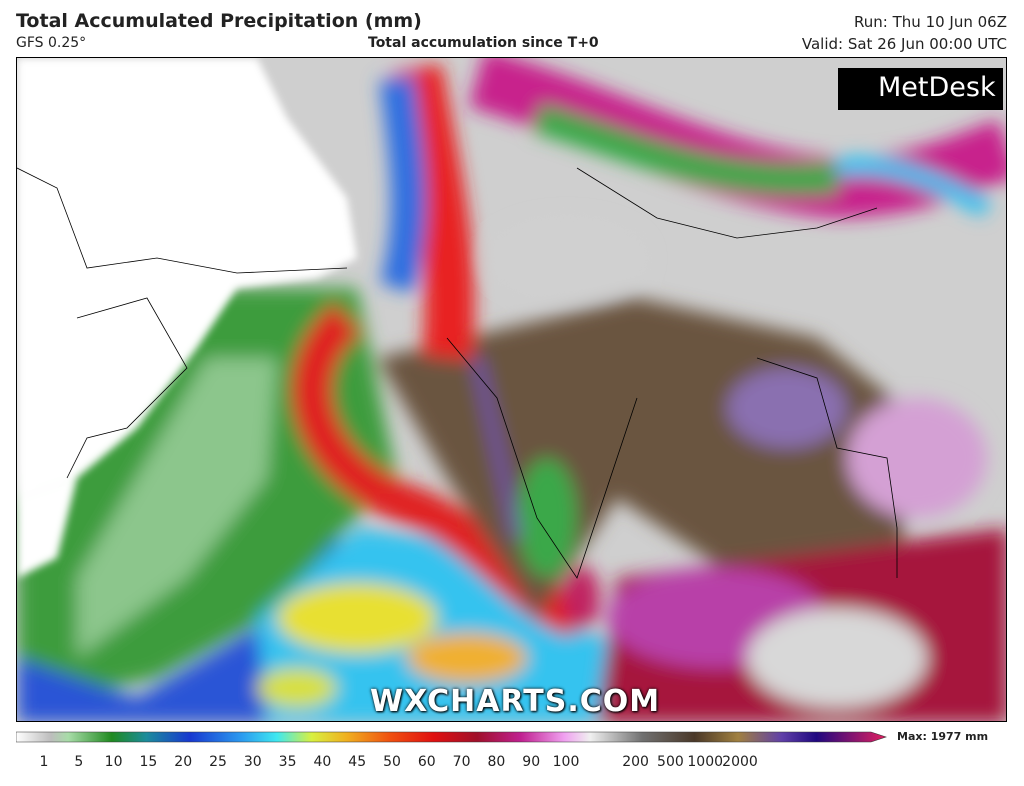  What do you see at coordinates (78, 762) in the screenshot?
I see `colorbar-label: 5` at bounding box center [78, 762].